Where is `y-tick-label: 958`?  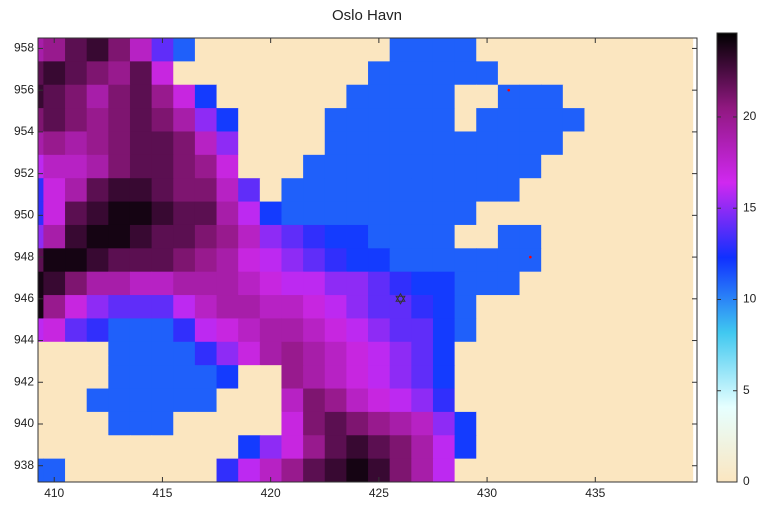
y-tick-label: 958 is located at coordinates (24, 48).